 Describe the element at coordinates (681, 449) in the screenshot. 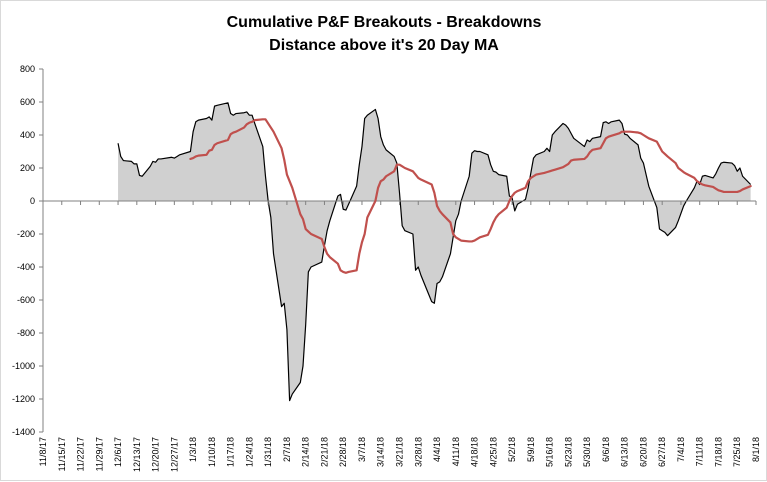

I see `x-tick-label: 7/4/18` at that location.